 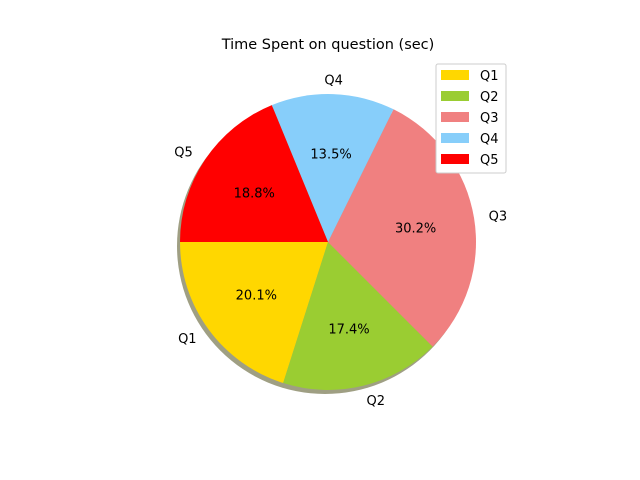 What do you see at coordinates (415, 229) in the screenshot?
I see `slice-percent-q3: 30.2%` at bounding box center [415, 229].